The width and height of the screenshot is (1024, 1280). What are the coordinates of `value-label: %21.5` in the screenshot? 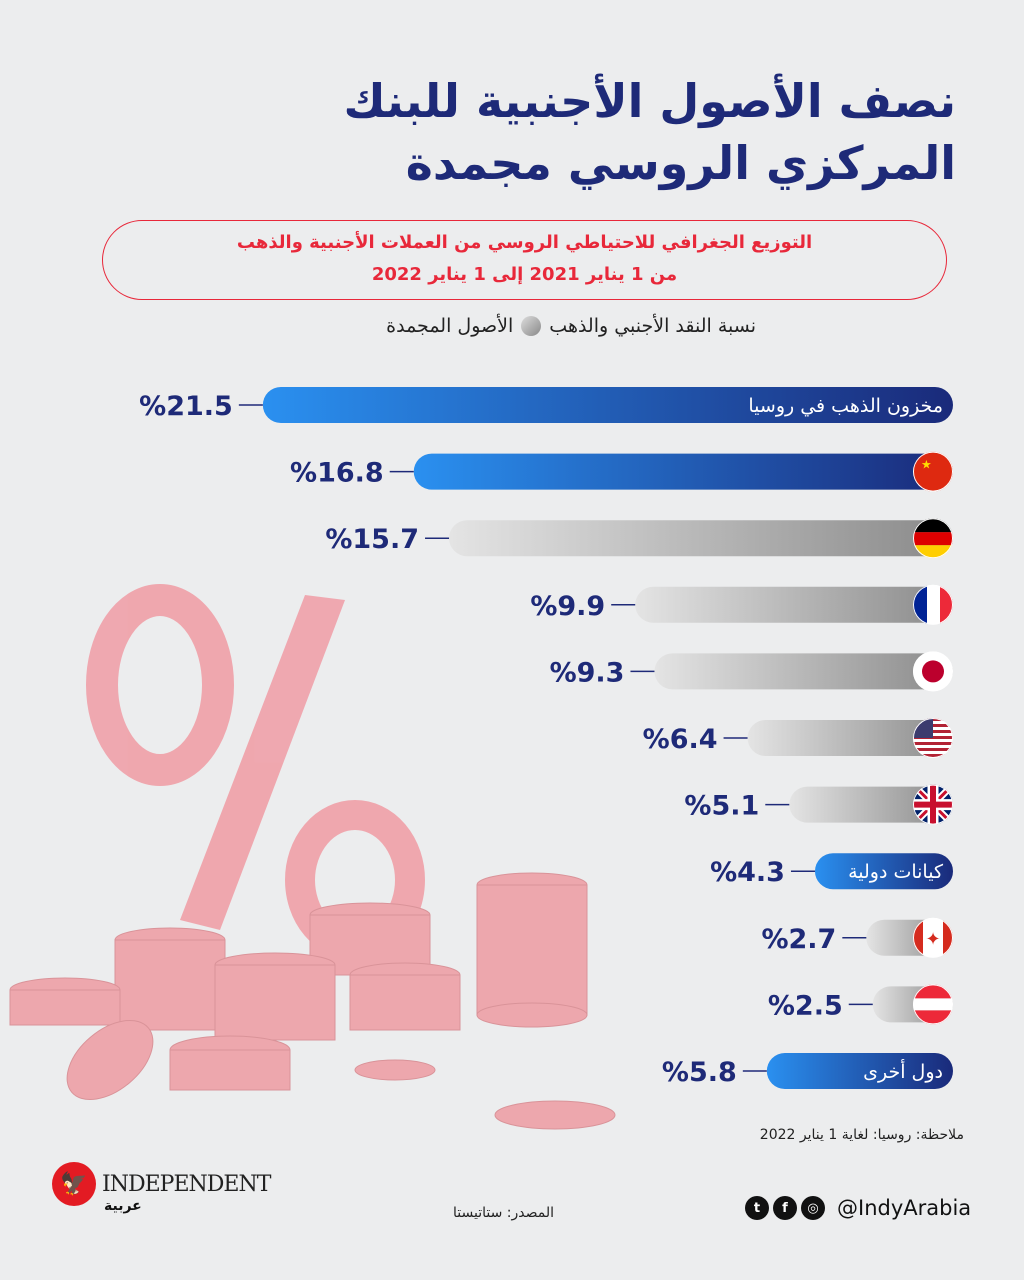 It's located at (186, 406).